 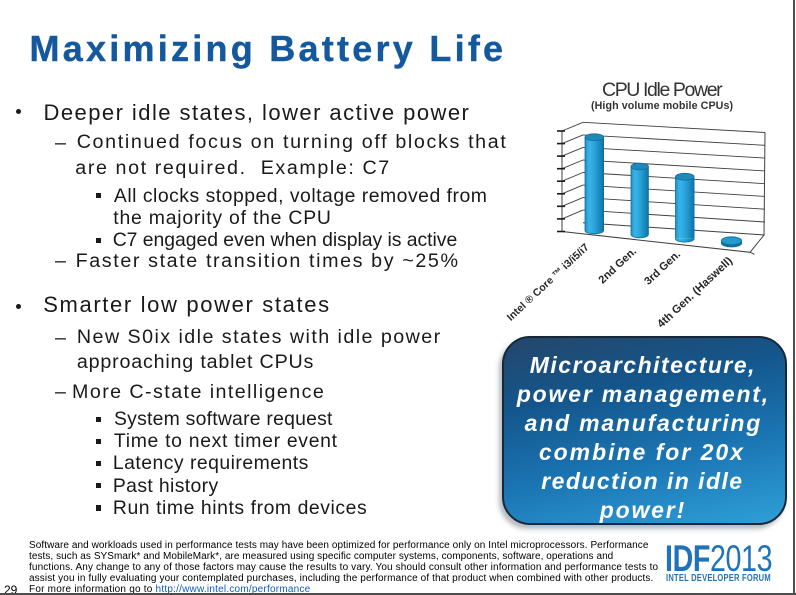 I want to click on svg-text: 3rd Gen., so click(x=662, y=267).